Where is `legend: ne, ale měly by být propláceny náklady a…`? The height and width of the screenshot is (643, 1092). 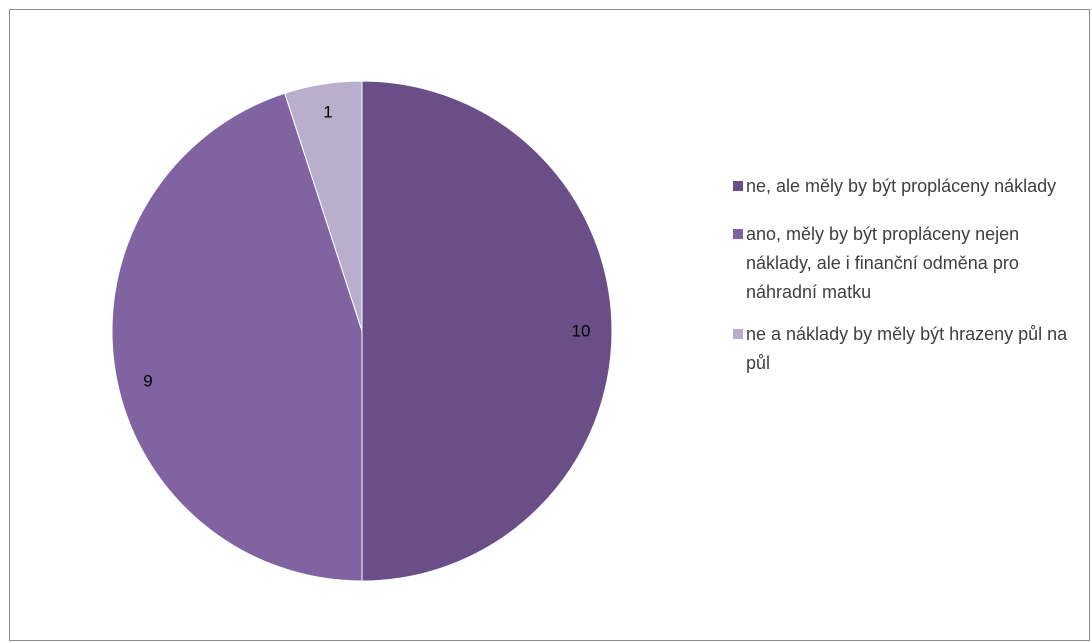 legend: ne, ale měly by být propláceny náklady a… is located at coordinates (909, 284).